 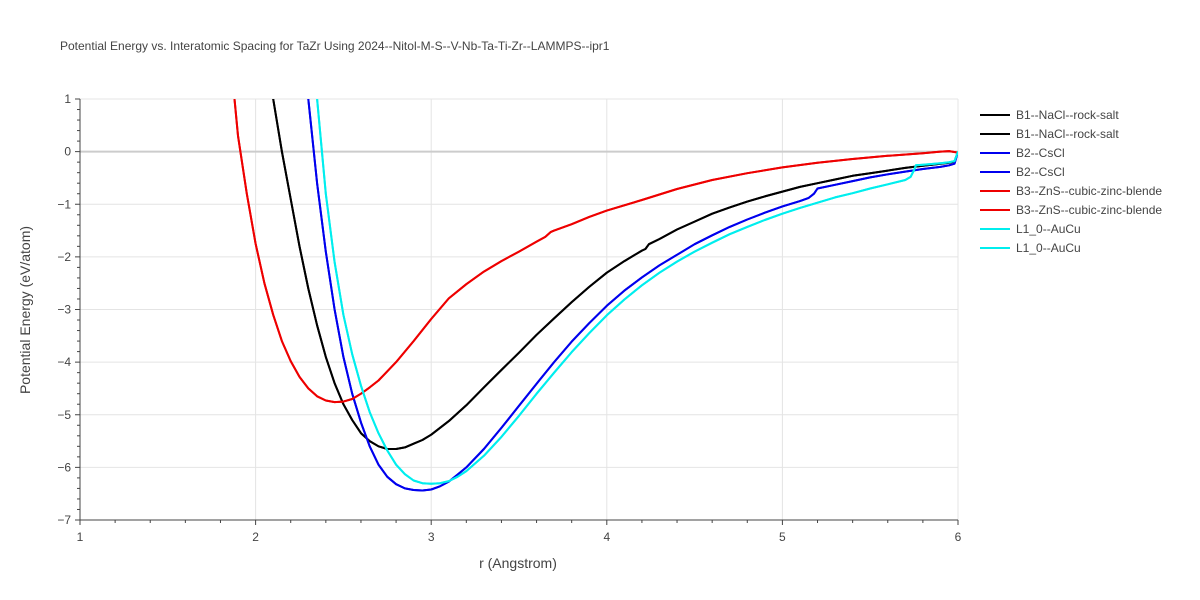 I want to click on x-tick-label: 5, so click(x=782, y=537).